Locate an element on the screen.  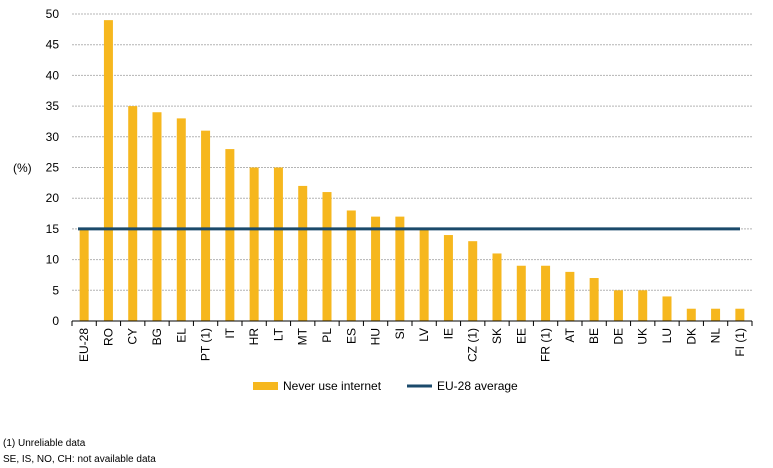
x-tick-label: FR (1) is located at coordinates (546, 345).